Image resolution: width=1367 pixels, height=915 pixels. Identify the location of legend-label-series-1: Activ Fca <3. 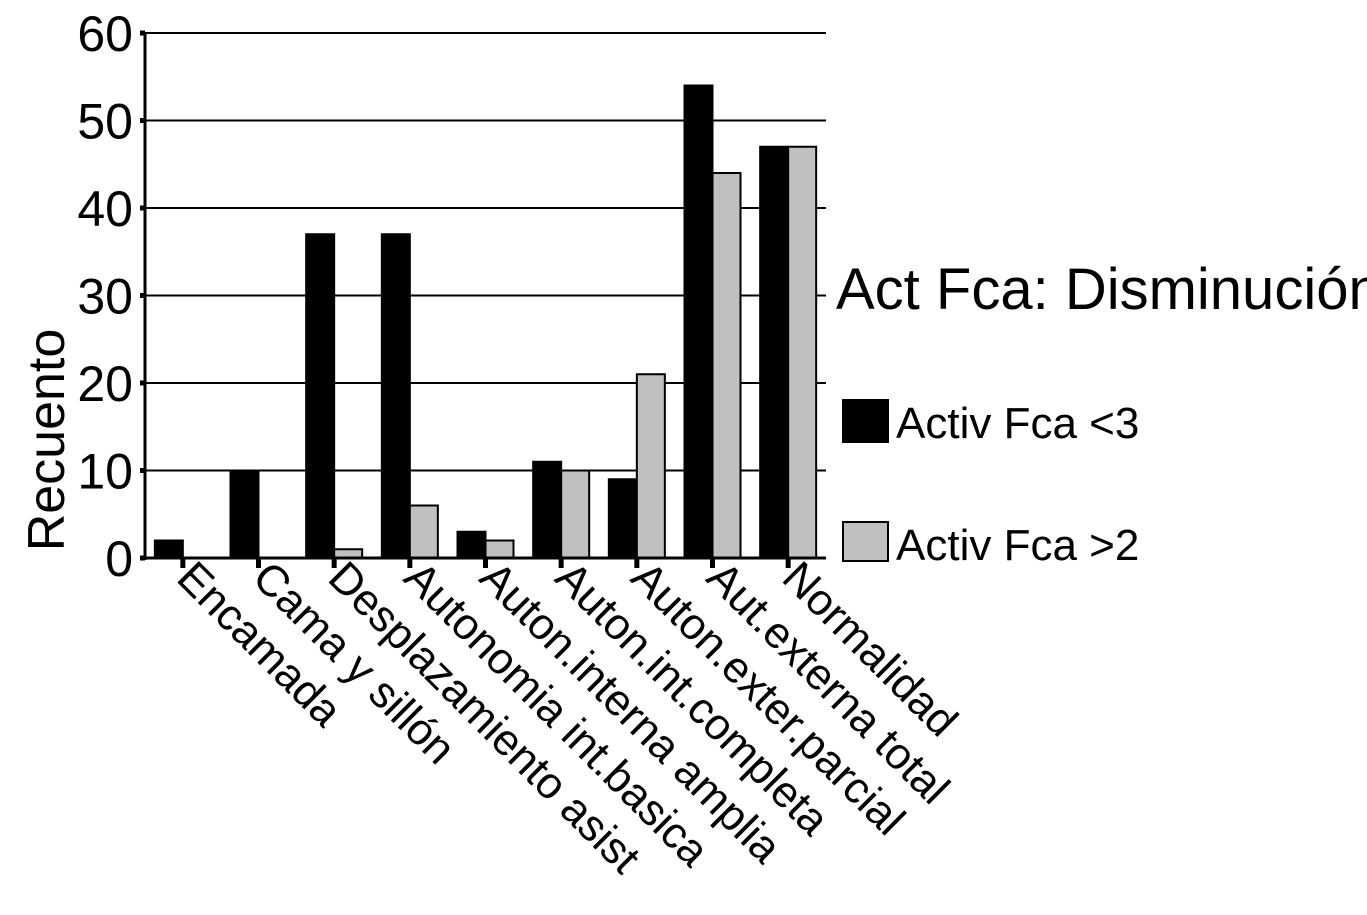
(1017, 423).